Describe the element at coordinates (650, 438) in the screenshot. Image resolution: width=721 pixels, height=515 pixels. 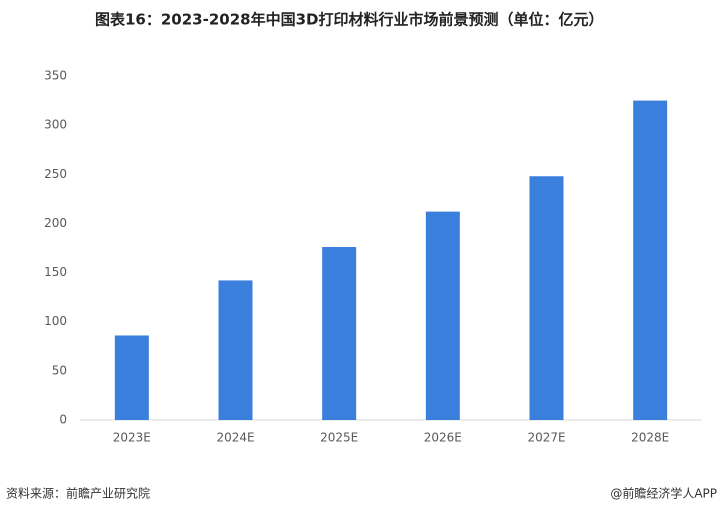
I see `x-tick-label: 2028E` at that location.